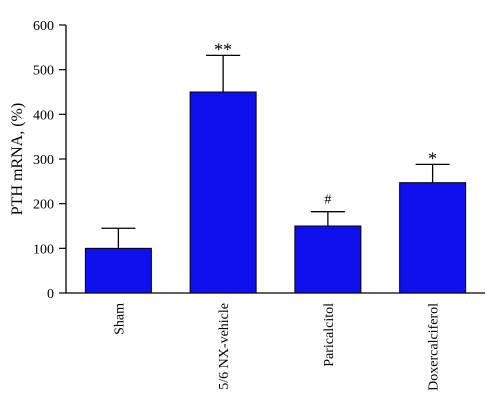 The image size is (500, 416). Describe the element at coordinates (223, 49) in the screenshot. I see `significance-label-2: **` at that location.